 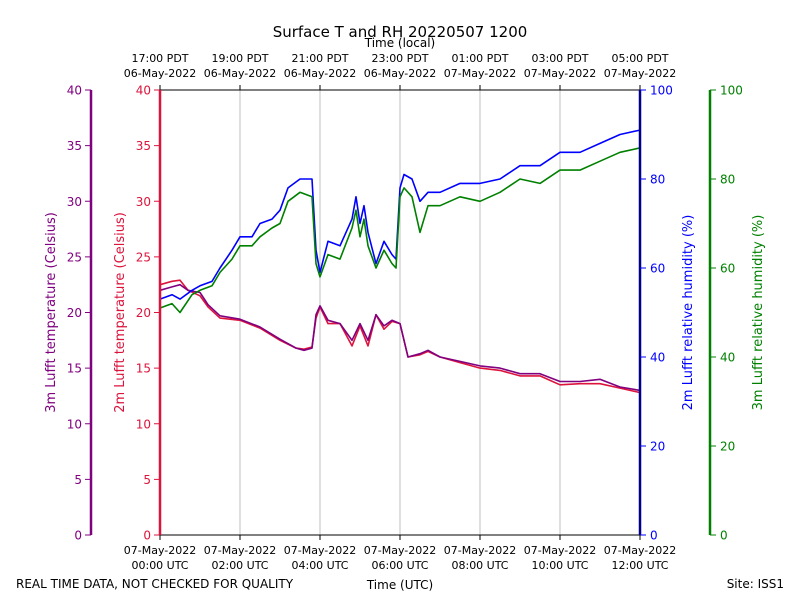 What do you see at coordinates (640, 73) in the screenshot?
I see `top-tick-label-date-6: 07-May-2022` at bounding box center [640, 73].